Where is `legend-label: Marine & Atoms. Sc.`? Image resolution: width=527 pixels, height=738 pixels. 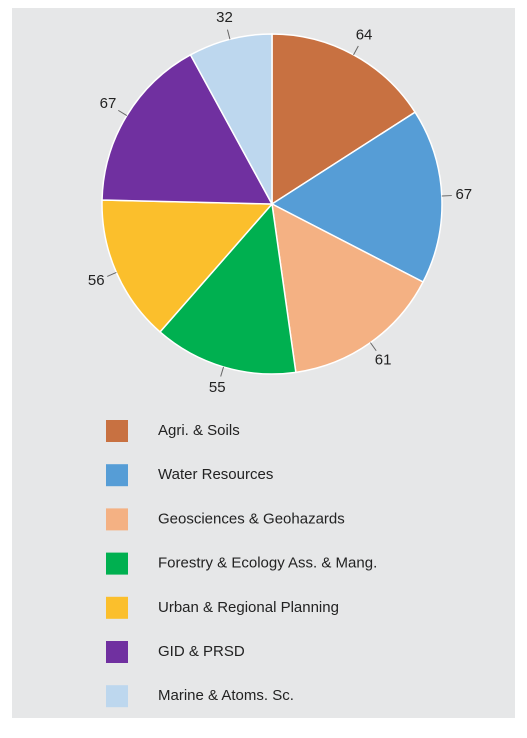
legend-label: Marine & Atoms. Sc. is located at coordinates (226, 695).